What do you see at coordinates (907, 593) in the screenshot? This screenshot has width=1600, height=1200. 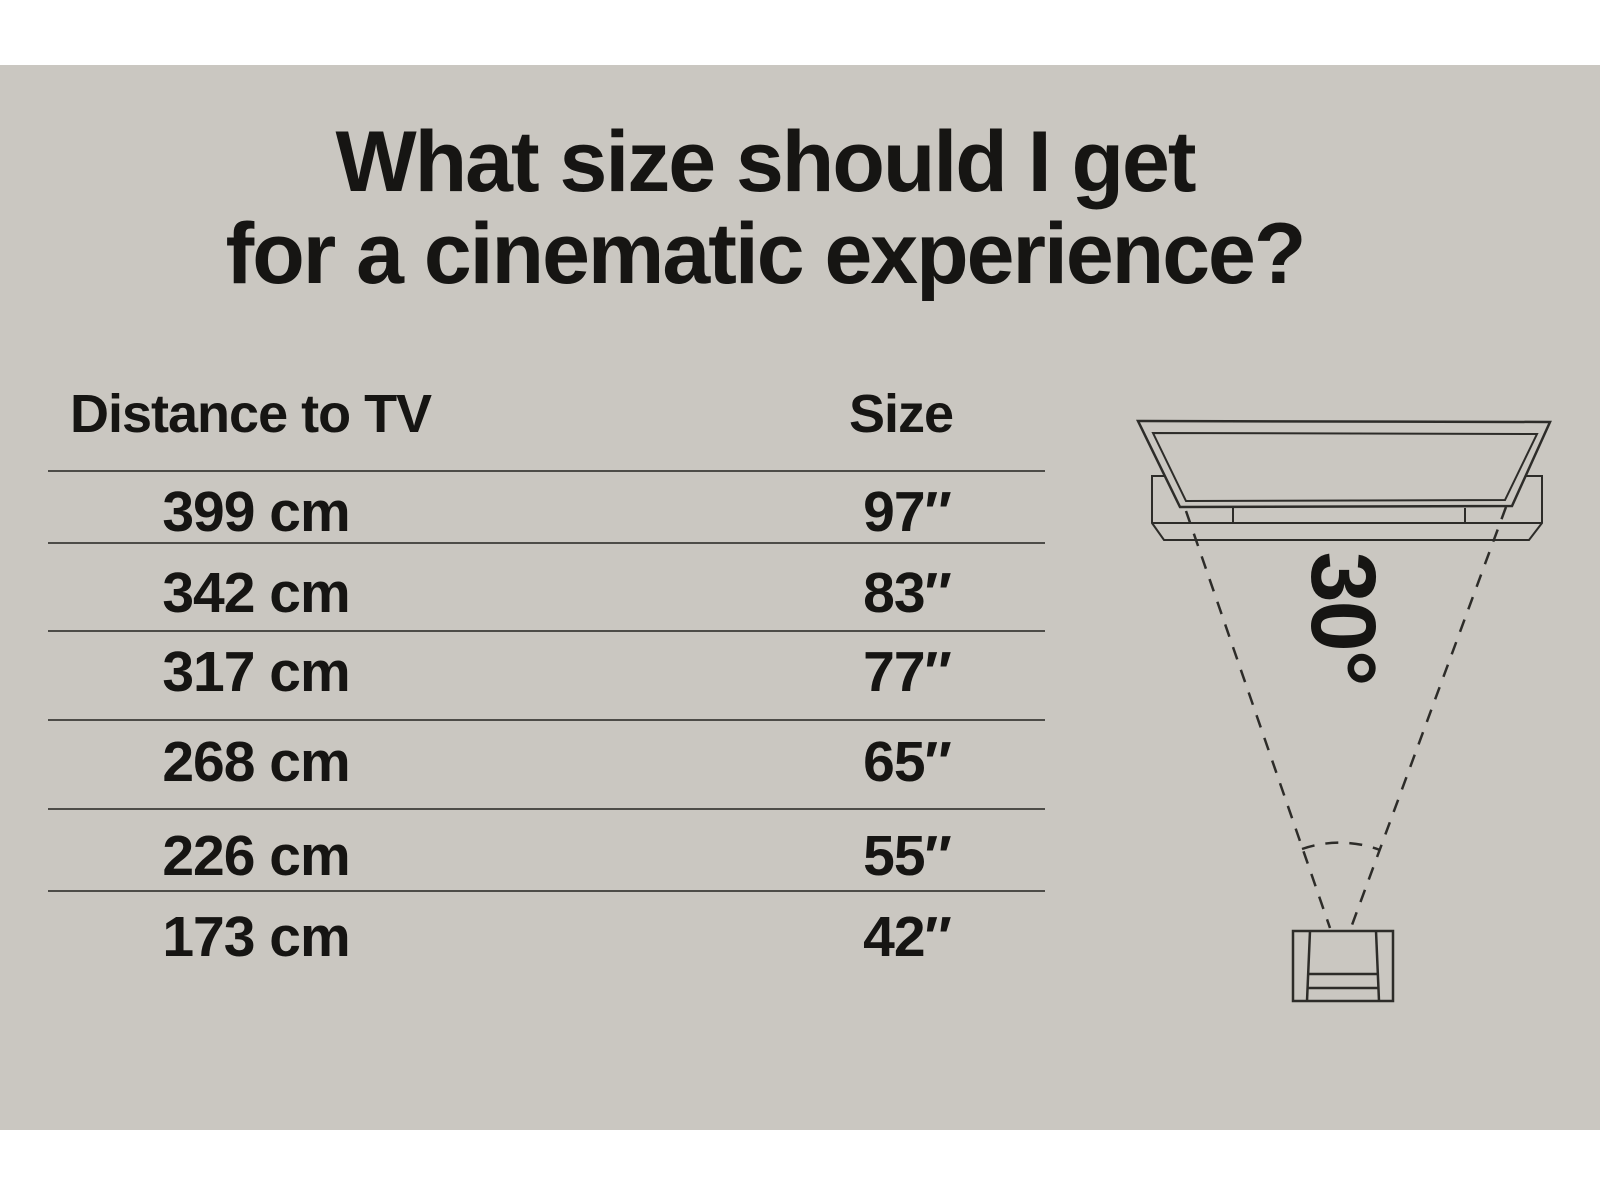 I see `size-value: 83″` at bounding box center [907, 593].